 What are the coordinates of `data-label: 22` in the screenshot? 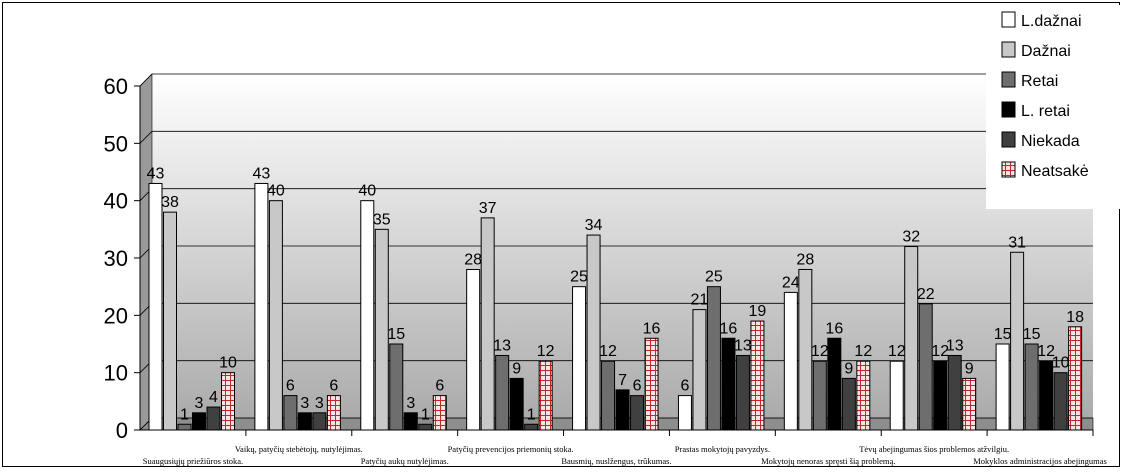 It's located at (926, 294).